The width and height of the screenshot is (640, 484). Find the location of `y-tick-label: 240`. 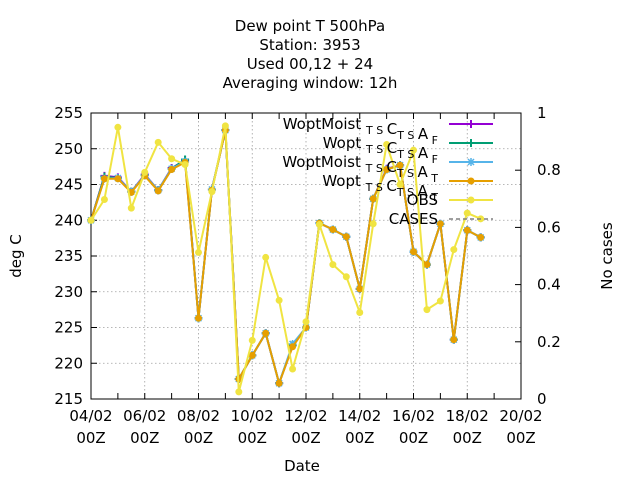

y-tick-label: 240 is located at coordinates (68, 220).